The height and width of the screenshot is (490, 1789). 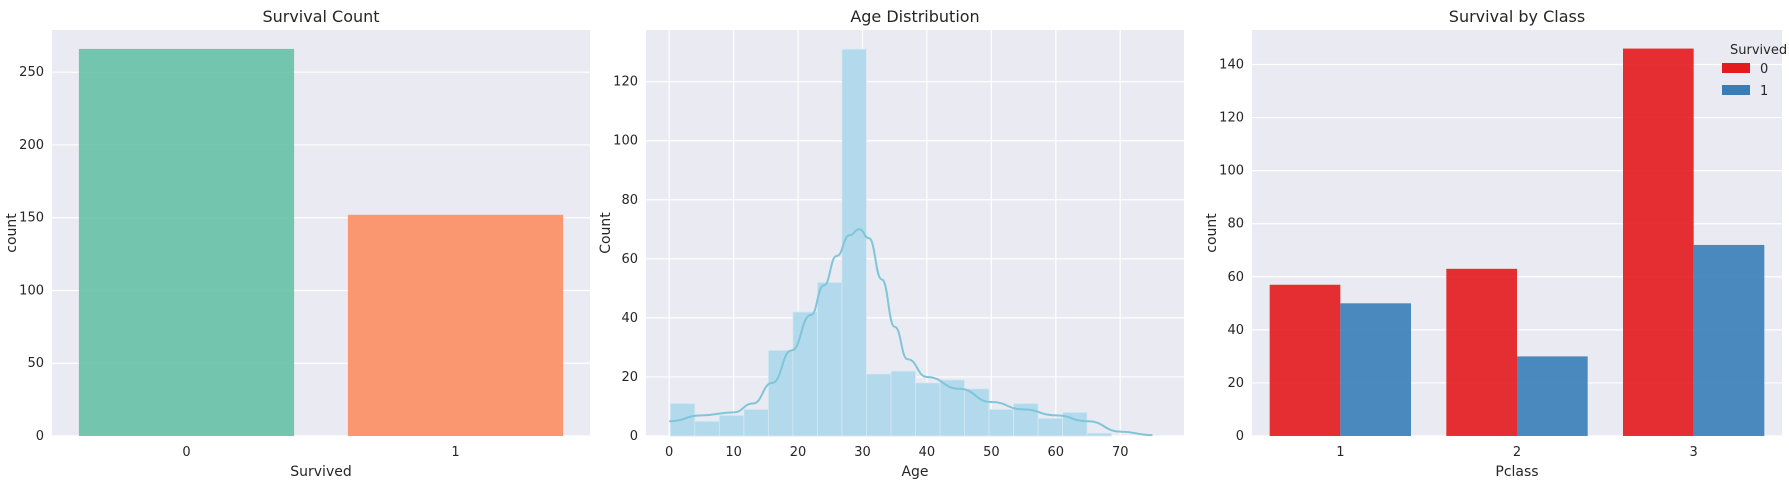 What do you see at coordinates (991, 452) in the screenshot?
I see `x-tick-label: 50` at bounding box center [991, 452].